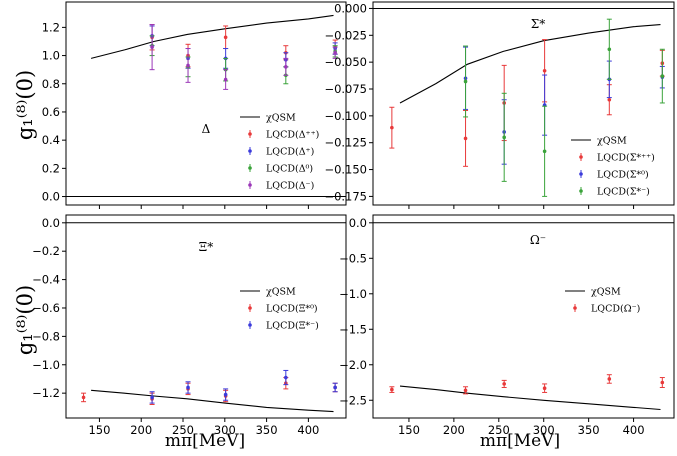  I want to click on series-green, so click(564, 107).